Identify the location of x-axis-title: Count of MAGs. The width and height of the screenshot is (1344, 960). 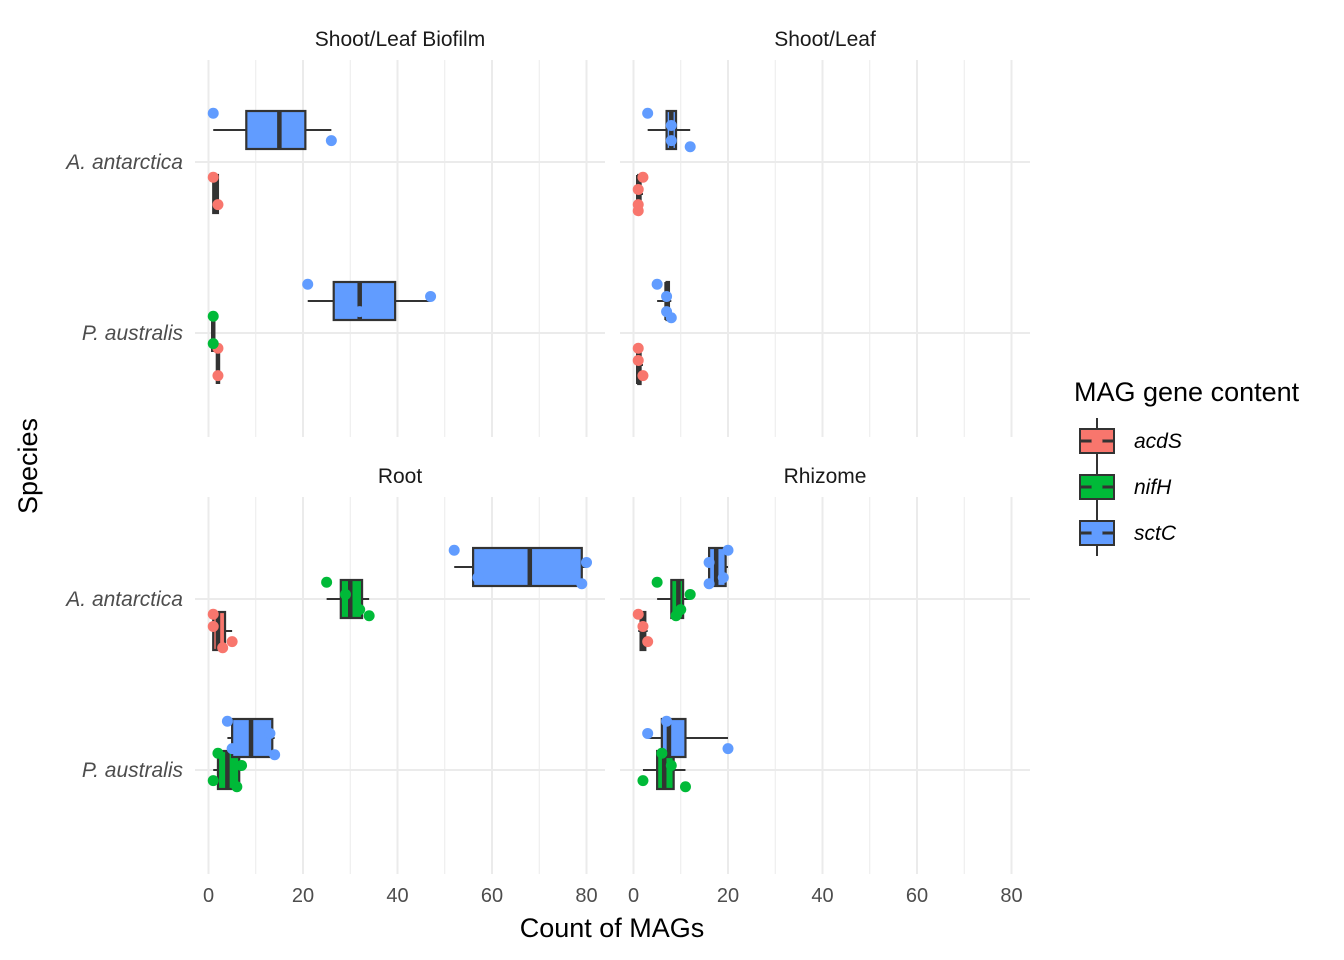
(612, 928).